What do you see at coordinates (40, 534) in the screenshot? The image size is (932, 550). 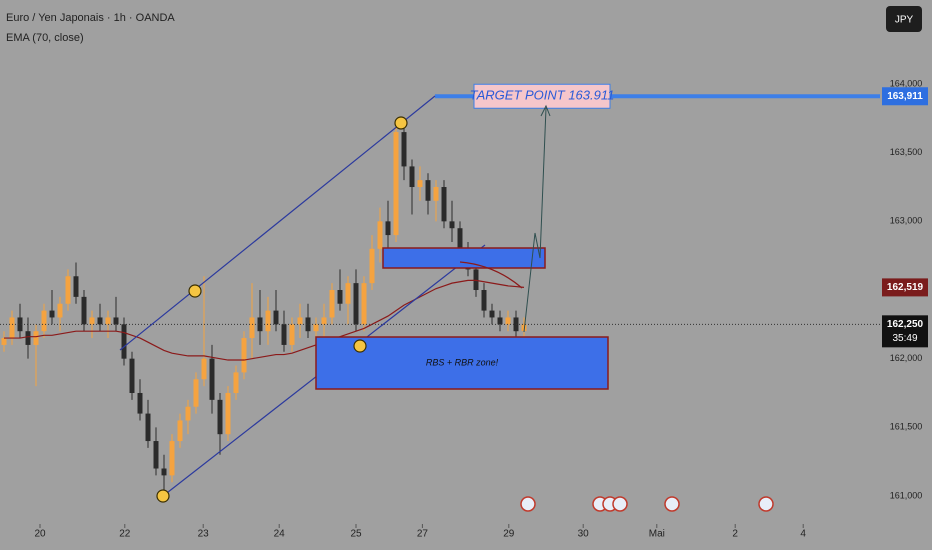 I see `x-tick-label: 20` at bounding box center [40, 534].